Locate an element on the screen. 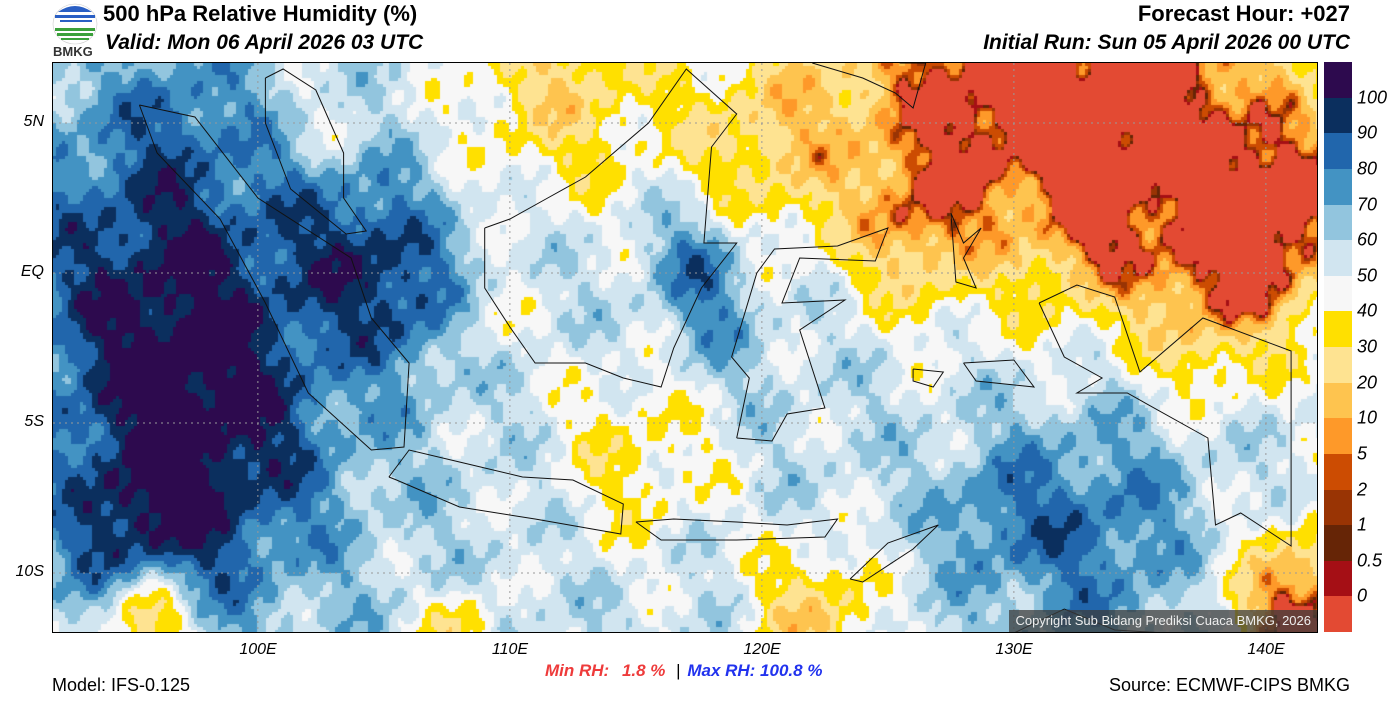 Image resolution: width=1400 pixels, height=709 pixels. initial-run: Initial Run: Sun 05 April 2026 00 UTC is located at coordinates (1166, 42).